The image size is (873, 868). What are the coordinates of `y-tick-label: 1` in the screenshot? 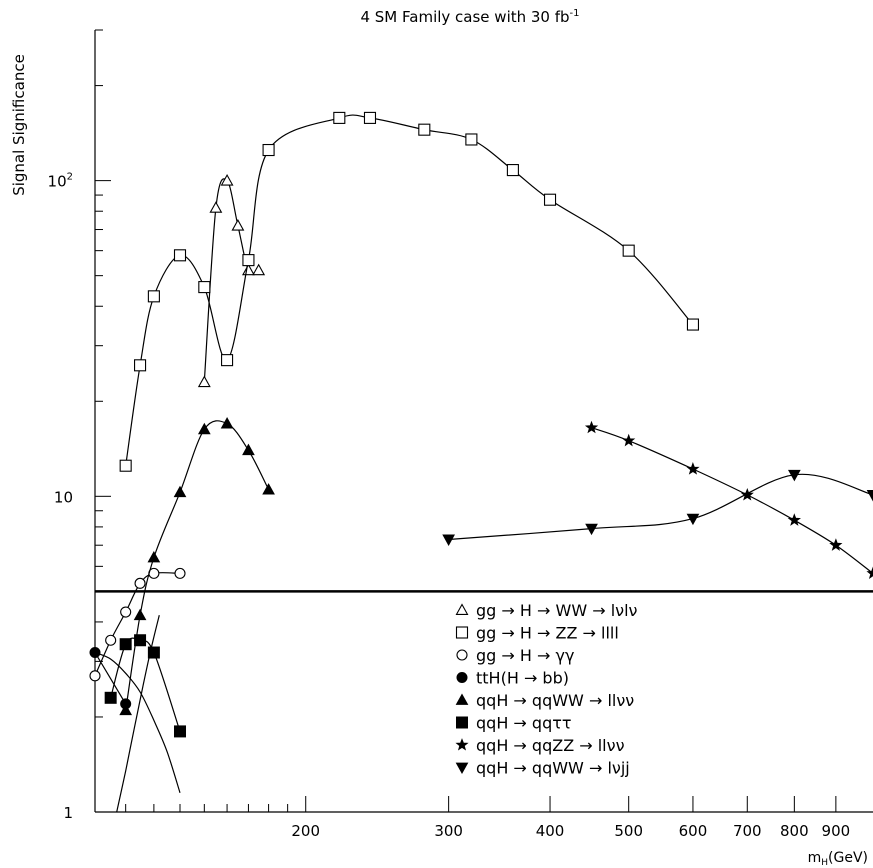 It's located at (68, 813).